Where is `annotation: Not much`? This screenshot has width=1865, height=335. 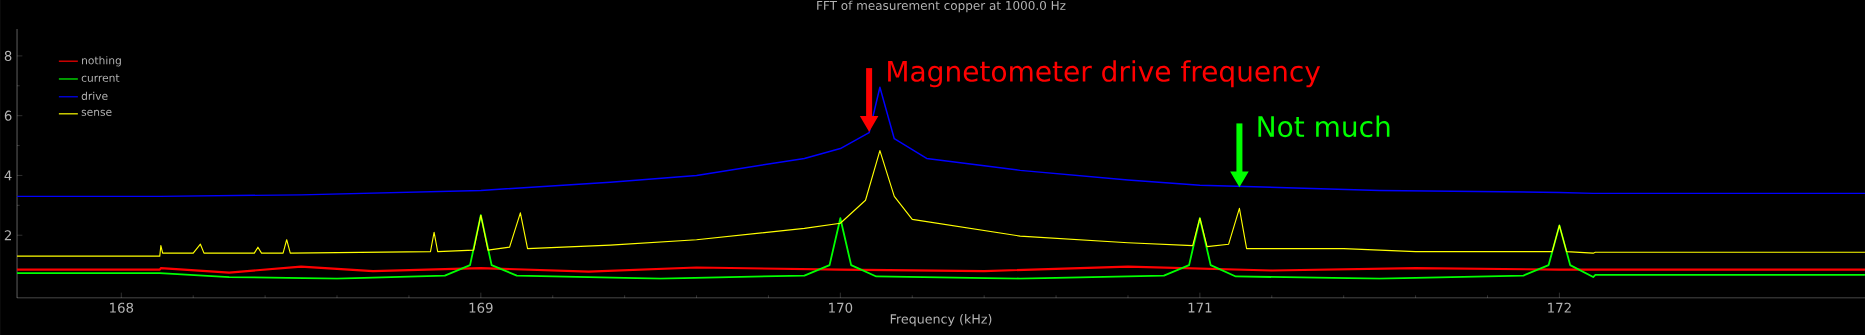
annotation: Not much is located at coordinates (1324, 126).